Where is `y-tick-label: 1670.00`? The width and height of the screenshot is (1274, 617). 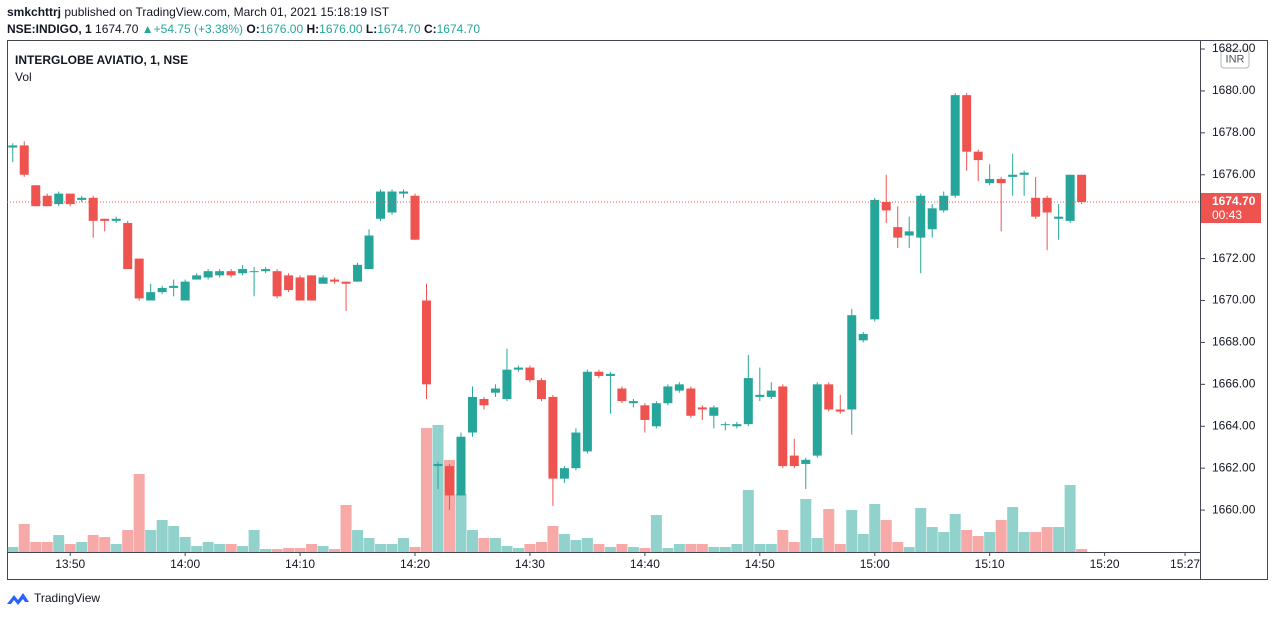 y-tick-label: 1670.00 is located at coordinates (1234, 300).